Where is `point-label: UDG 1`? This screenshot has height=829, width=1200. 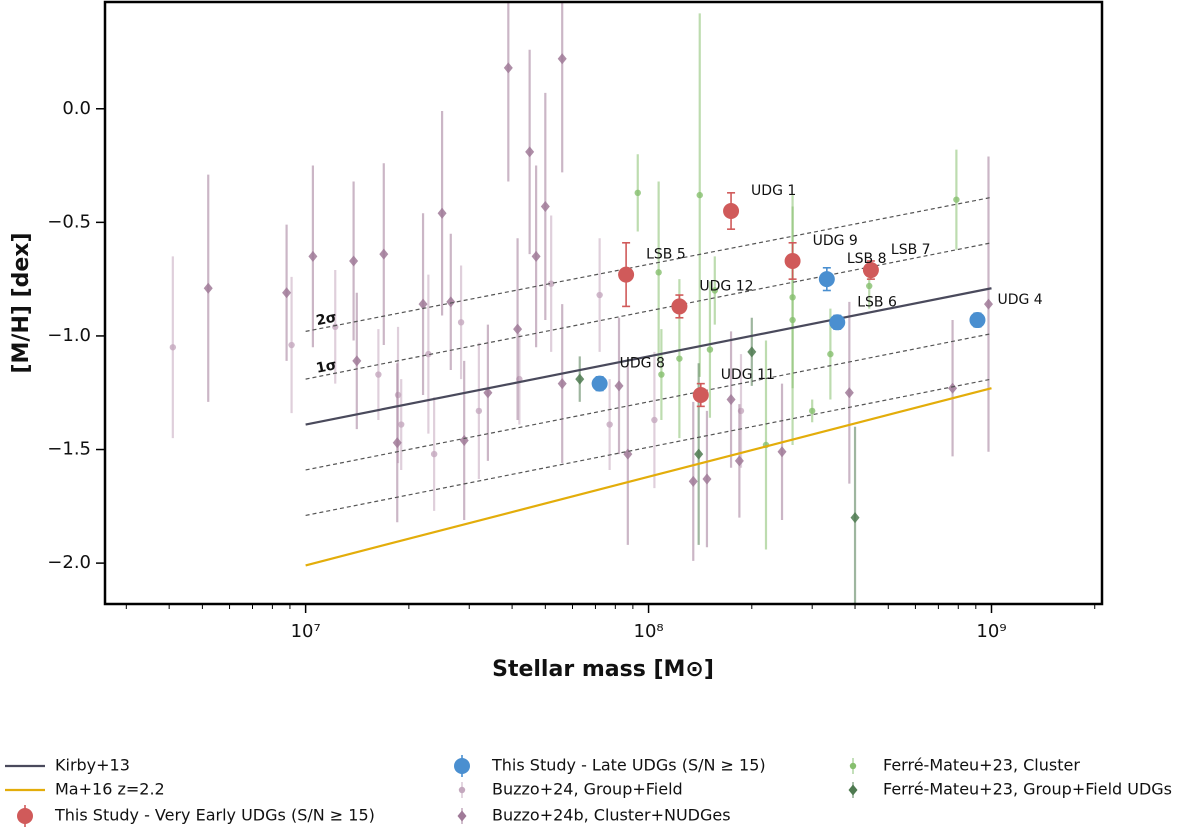
point-label: UDG 1 is located at coordinates (773, 191).